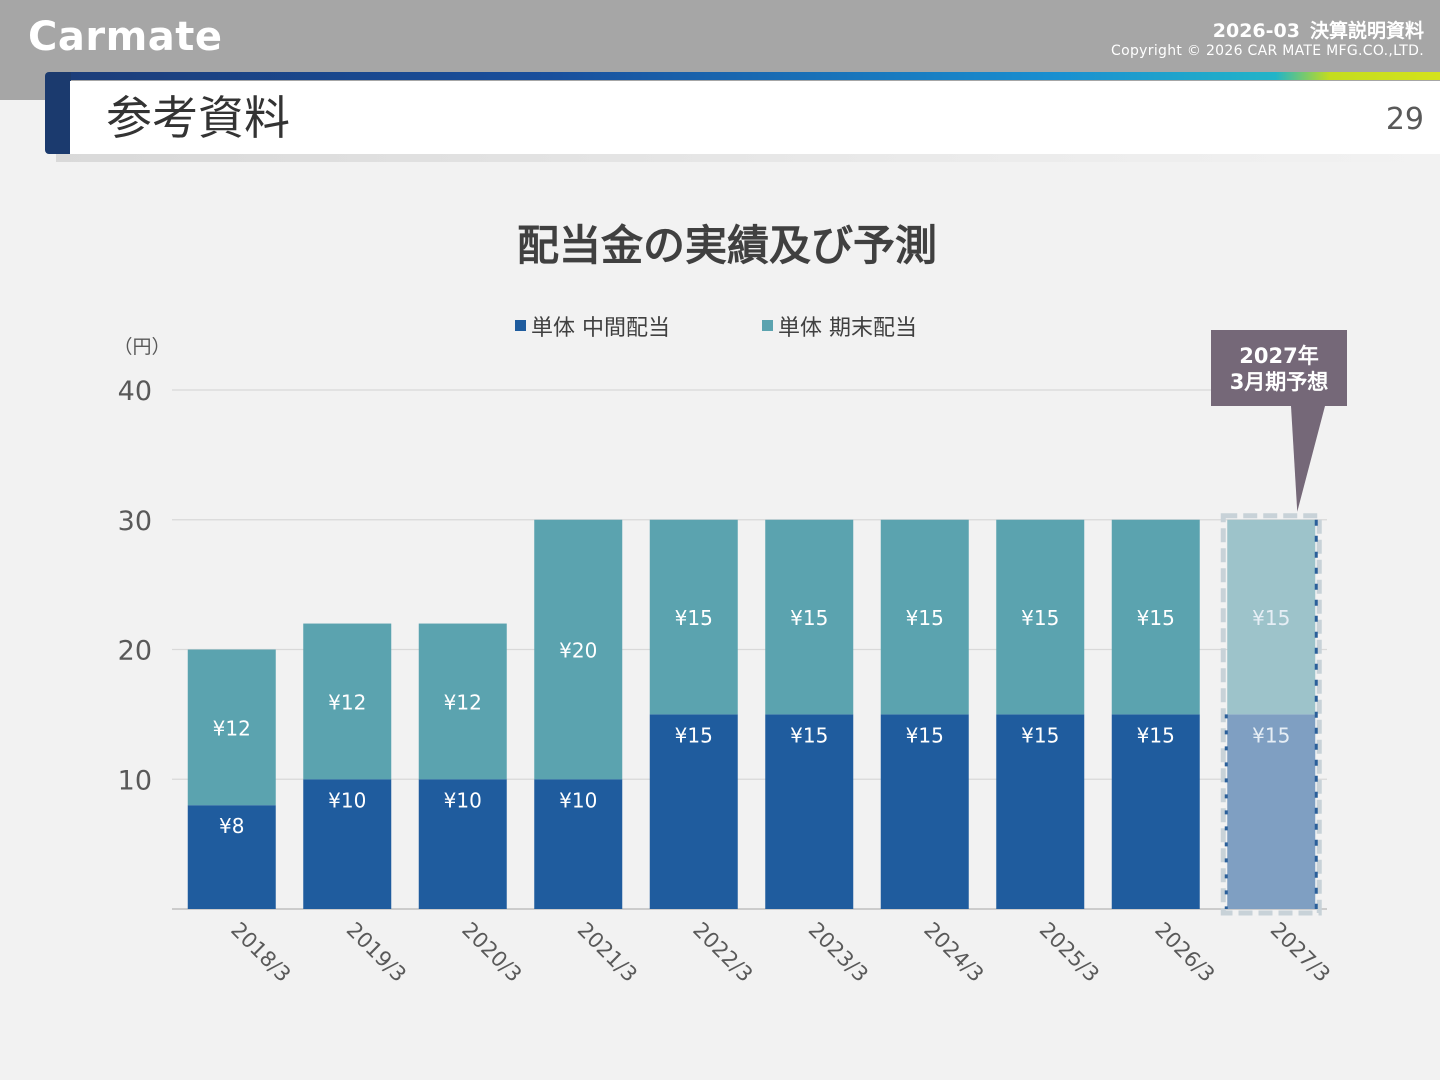 Image resolution: width=1440 pixels, height=1080 pixels. Describe the element at coordinates (260, 952) in the screenshot. I see `x-tick-label: 2018/3` at that location.